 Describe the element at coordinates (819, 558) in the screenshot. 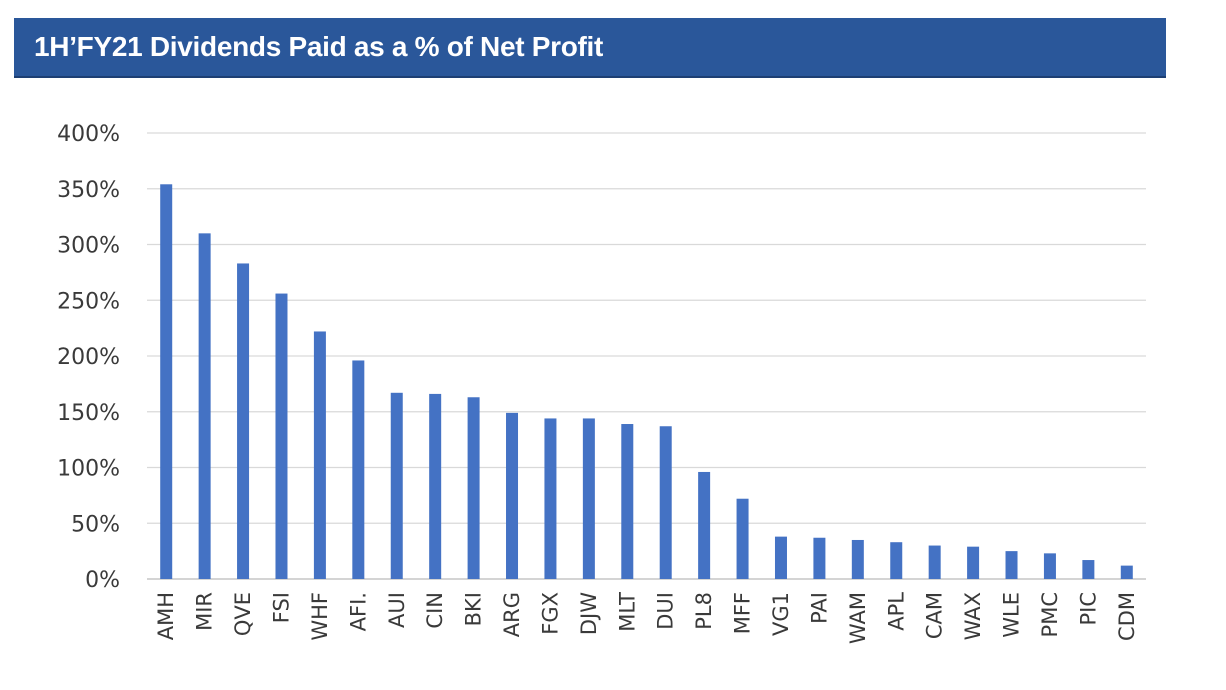

I see `bar-pai` at that location.